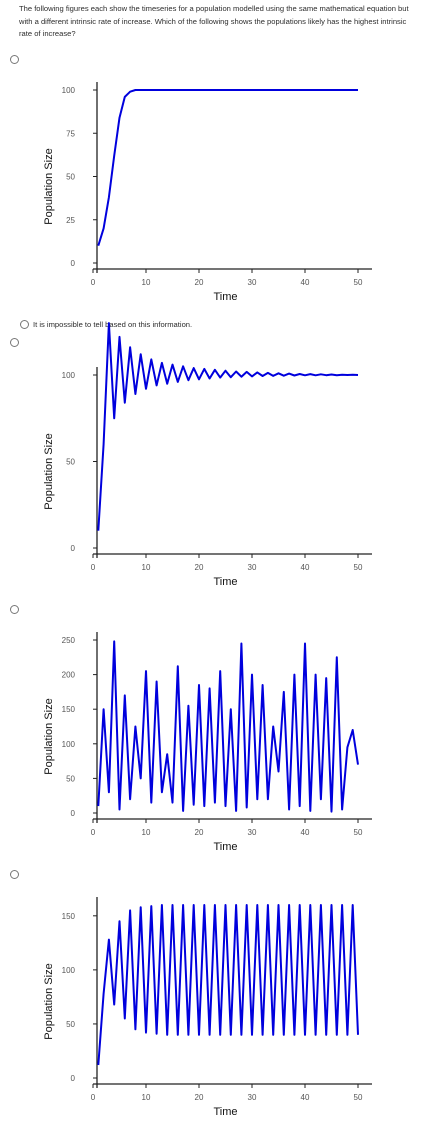 Image resolution: width=430 pixels, height=1125 pixels. I want to click on y-tick-label: 25, so click(70, 220).